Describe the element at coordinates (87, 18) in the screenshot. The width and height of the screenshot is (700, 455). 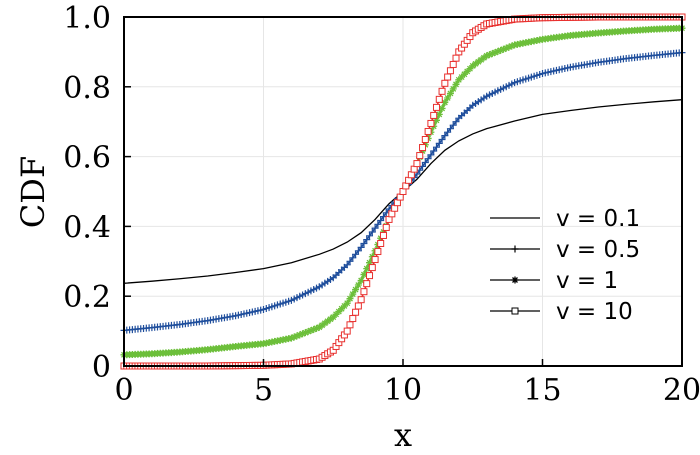
I see `y-tick-label: 1.0` at that location.